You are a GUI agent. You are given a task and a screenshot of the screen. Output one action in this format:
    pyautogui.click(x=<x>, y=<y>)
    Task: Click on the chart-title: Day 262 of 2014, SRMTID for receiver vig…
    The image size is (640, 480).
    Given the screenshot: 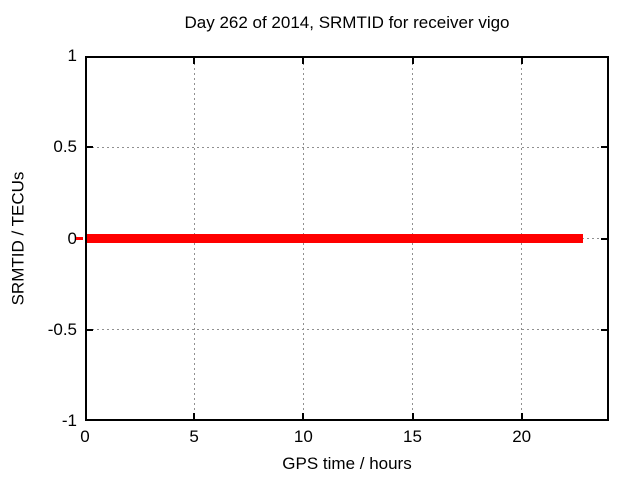 What is the action you would take?
    pyautogui.click(x=347, y=22)
    